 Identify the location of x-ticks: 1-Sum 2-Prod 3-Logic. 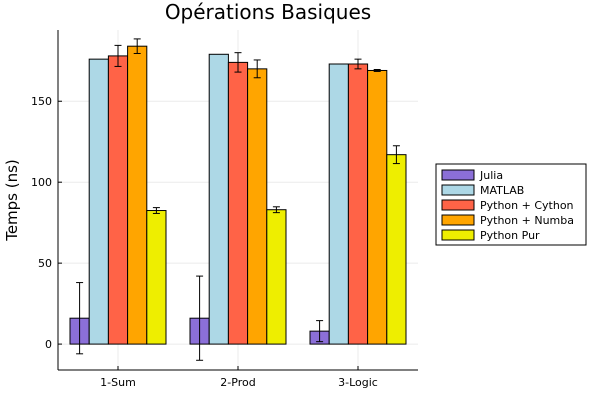
(239, 377).